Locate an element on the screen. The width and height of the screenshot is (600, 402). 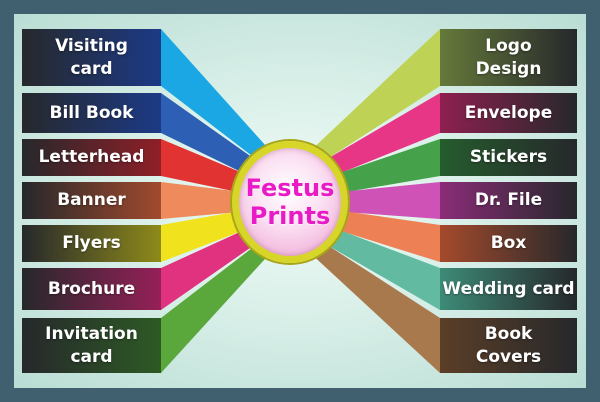
label-envelope: Envelope is located at coordinates (508, 113).